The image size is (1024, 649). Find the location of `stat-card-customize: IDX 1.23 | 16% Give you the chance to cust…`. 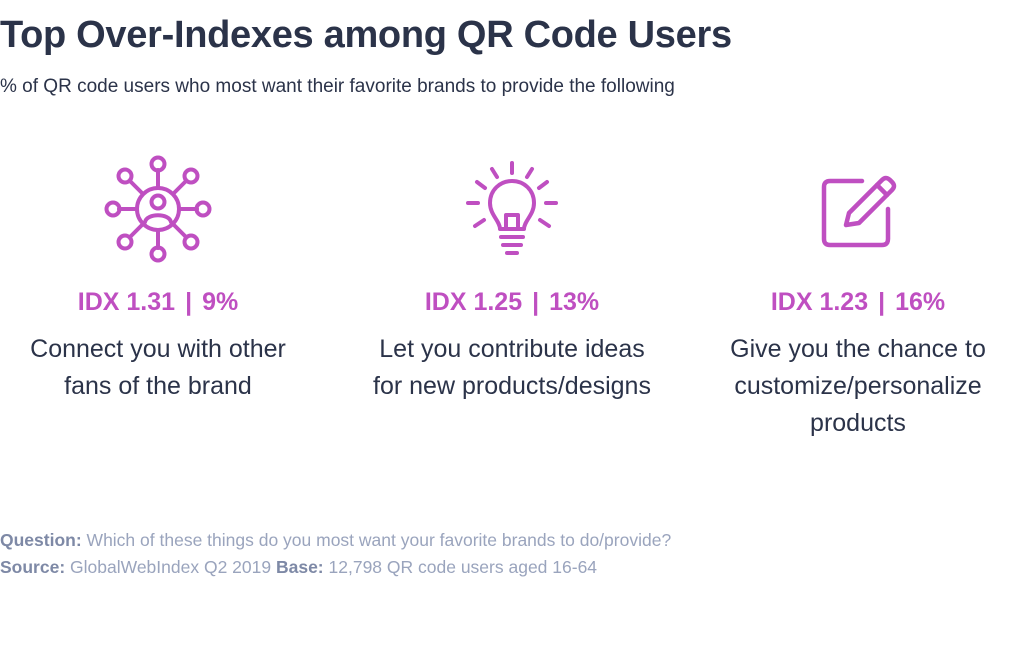

stat-card-customize: IDX 1.23 | 16% Give you the chance to cust… is located at coordinates (858, 296).